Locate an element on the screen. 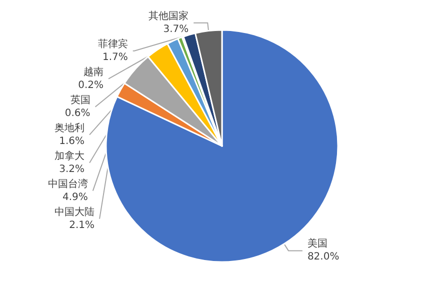  data-label: 4.9% is located at coordinates (75, 197).